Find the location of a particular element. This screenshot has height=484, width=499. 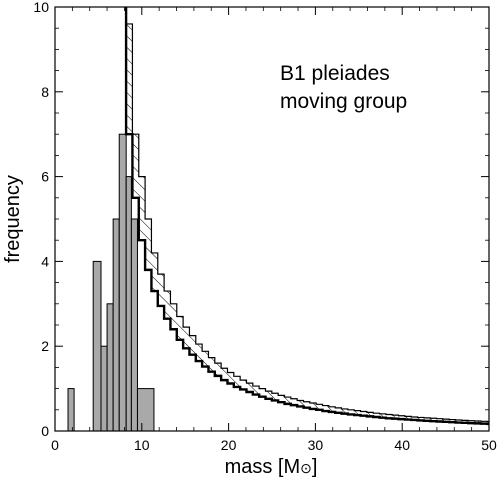

solar-mass-symbol: ⊙ is located at coordinates (306, 468).